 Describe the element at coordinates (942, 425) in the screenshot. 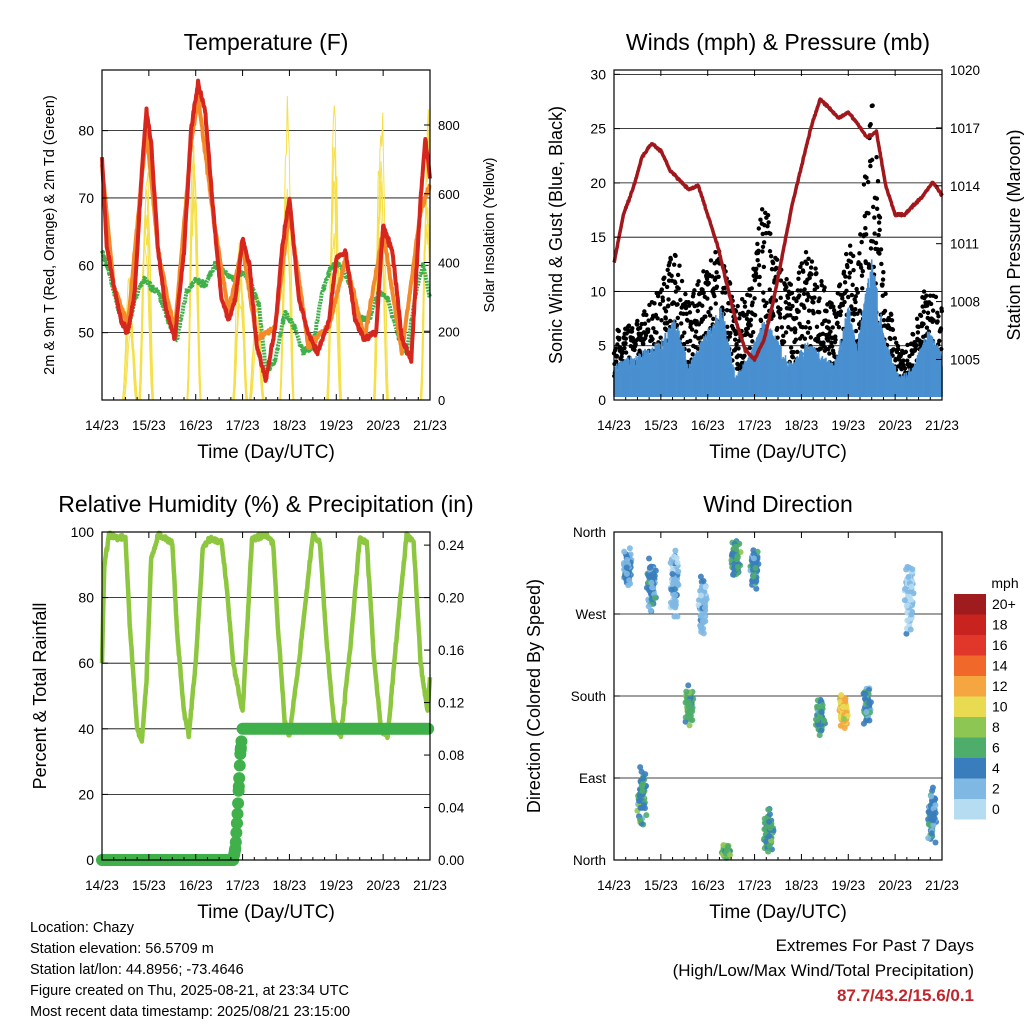

I see `winds-xtick-label: 21/23` at that location.